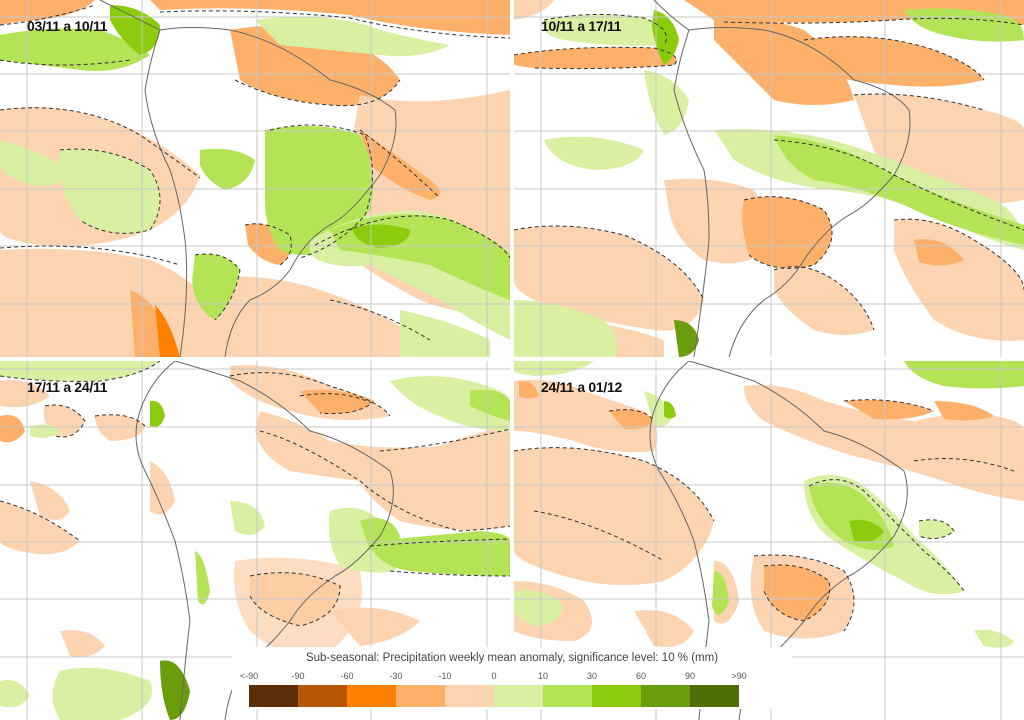  I want to click on panel-date-label: 03/11 a 10/11, so click(67, 26).